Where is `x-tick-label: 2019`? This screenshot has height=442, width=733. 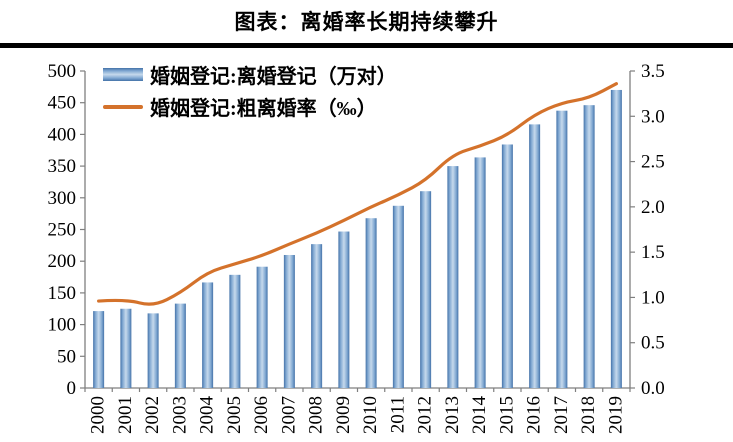 x-tick-label: 2019 is located at coordinates (615, 415).